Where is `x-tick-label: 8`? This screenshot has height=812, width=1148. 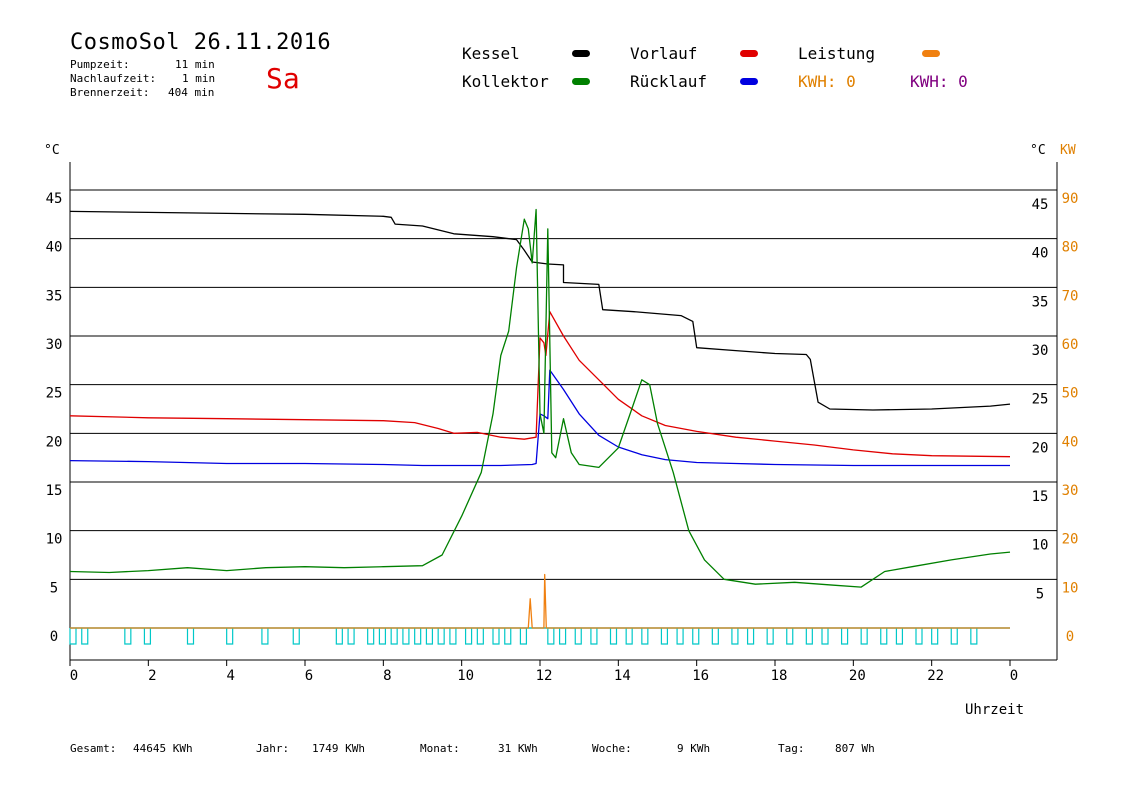
x-tick-label: 8 is located at coordinates (387, 676).